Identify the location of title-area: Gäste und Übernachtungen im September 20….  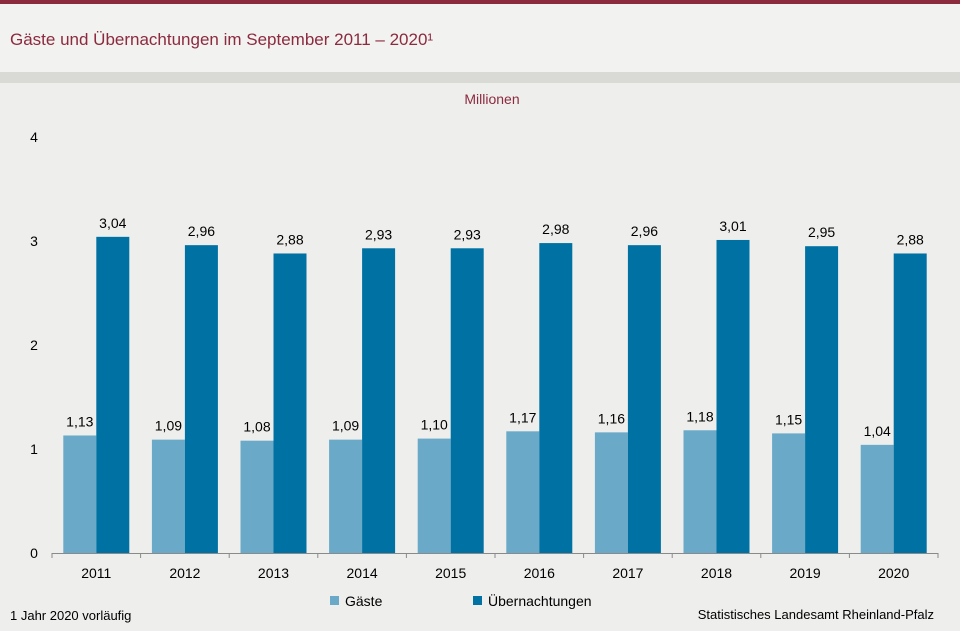
(480, 38).